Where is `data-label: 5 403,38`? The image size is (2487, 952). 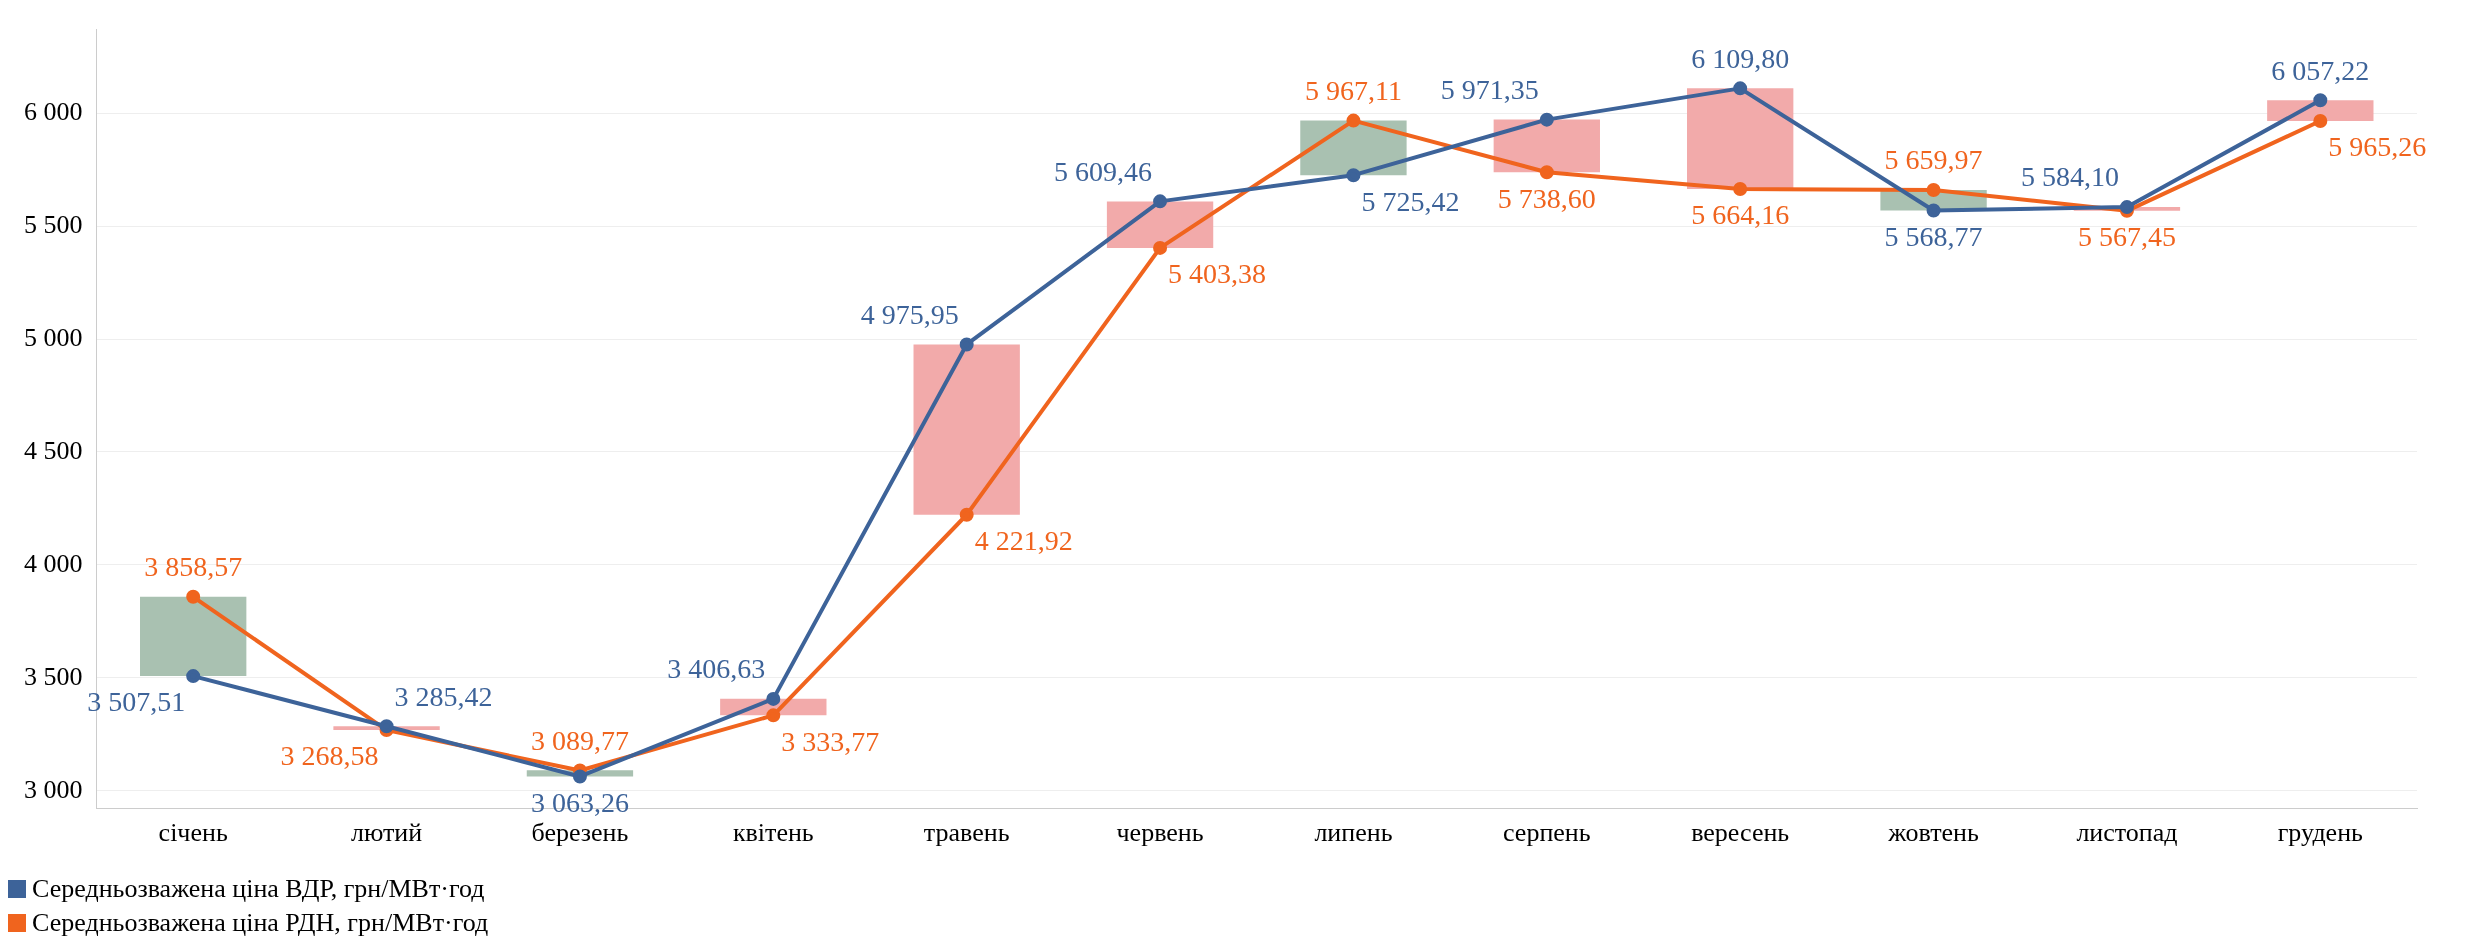
data-label: 5 403,38 is located at coordinates (1217, 274).